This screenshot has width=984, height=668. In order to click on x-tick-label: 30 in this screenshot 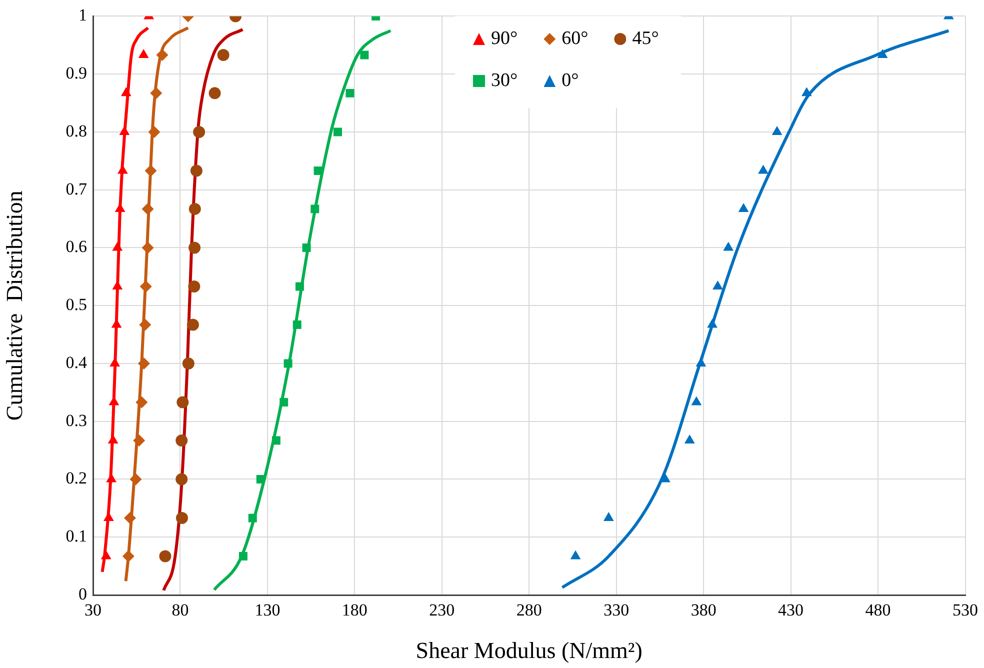, I will do `click(93, 610)`.